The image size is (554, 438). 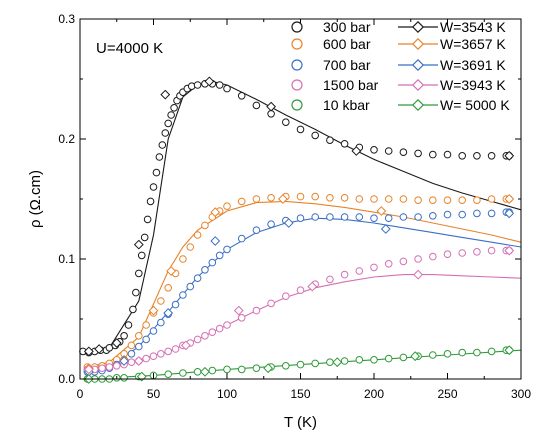 What do you see at coordinates (154, 394) in the screenshot?
I see `x-tick-label: 50` at bounding box center [154, 394].